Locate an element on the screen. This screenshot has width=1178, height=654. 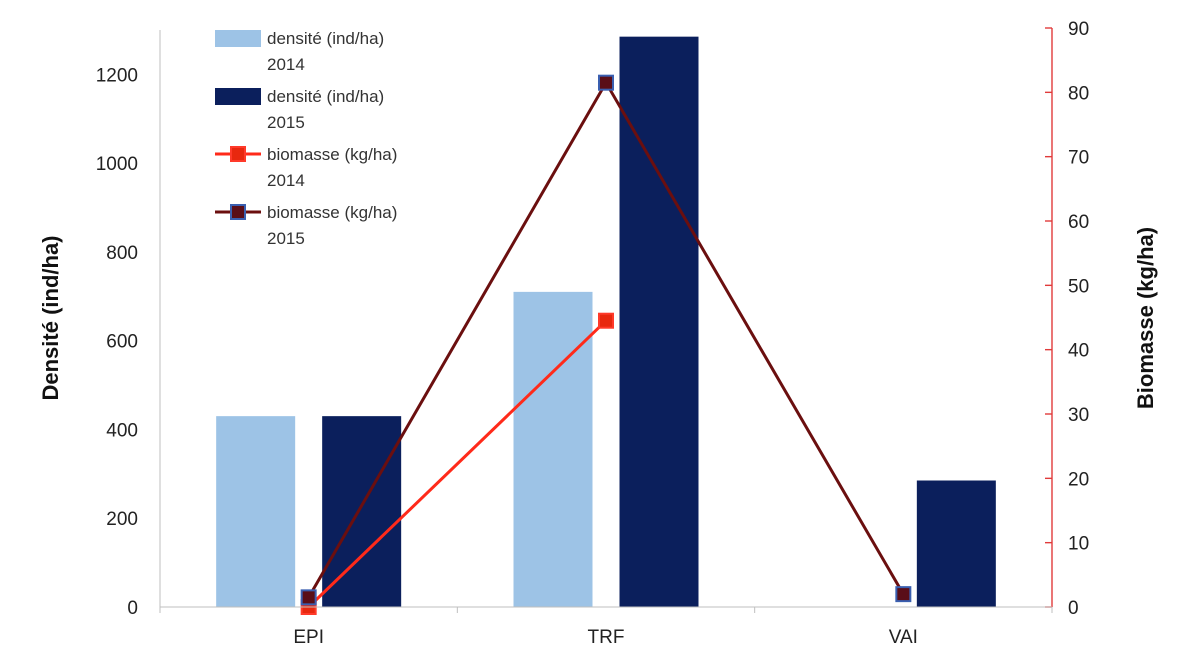
right-tick-label: 40 is located at coordinates (1078, 351).